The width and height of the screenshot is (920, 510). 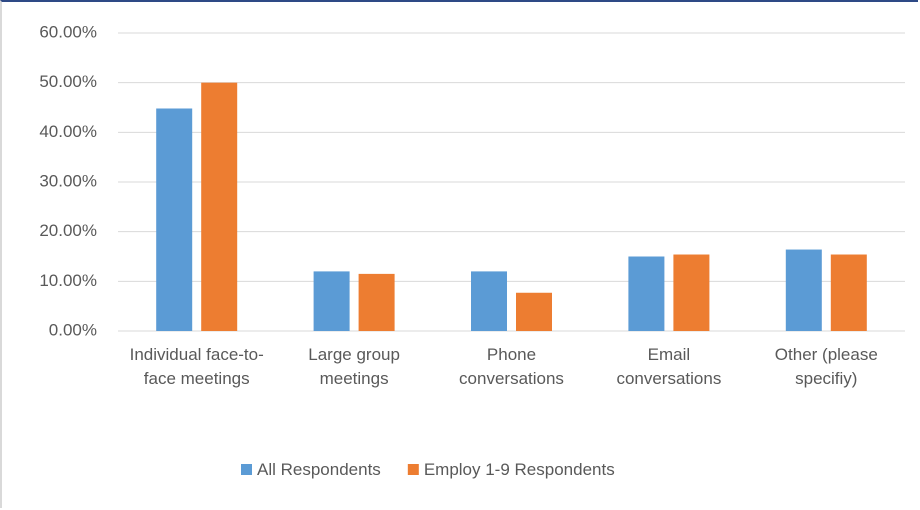 I want to click on legend-label: Employ 1-9 Respondents, so click(x=519, y=469).